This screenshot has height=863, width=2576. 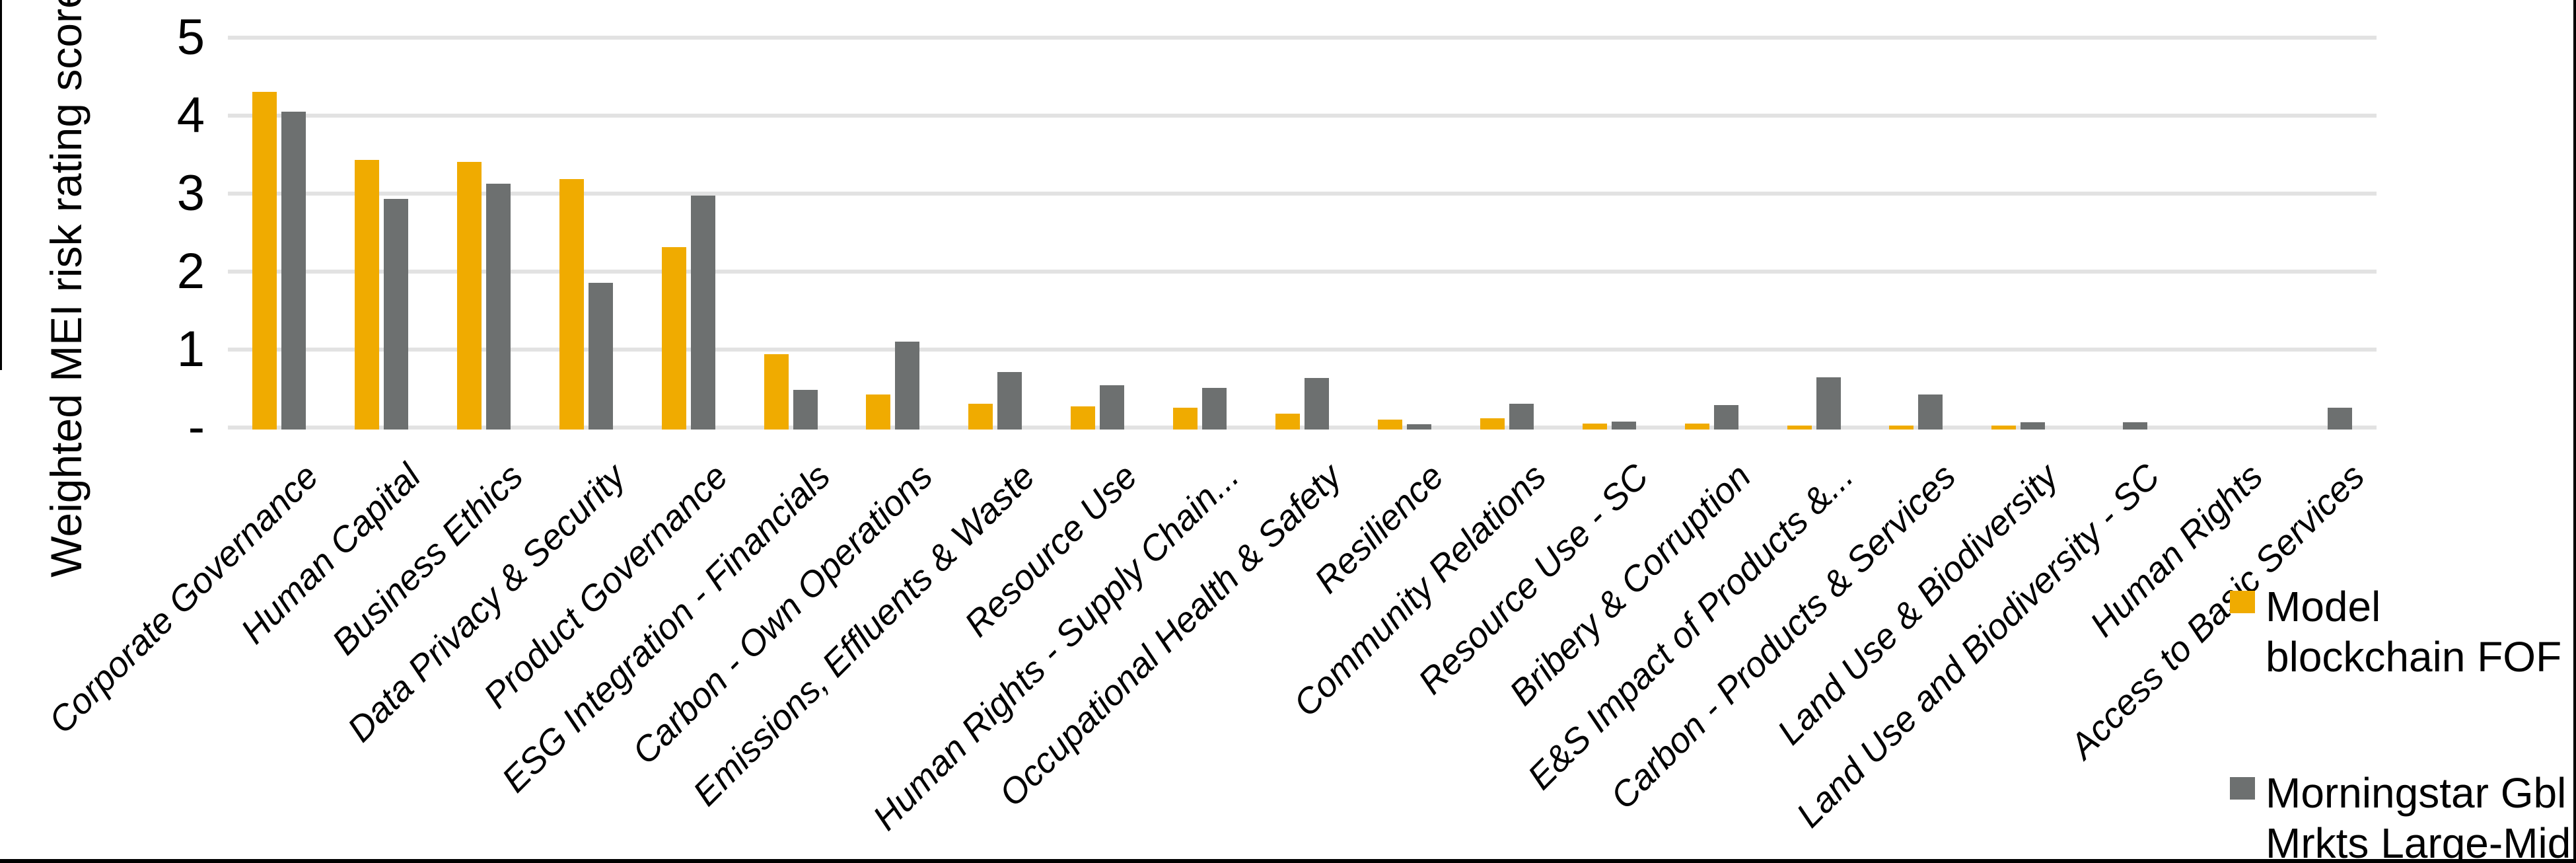 I want to click on bar-series1-carbon-products-services, so click(x=1931, y=412).